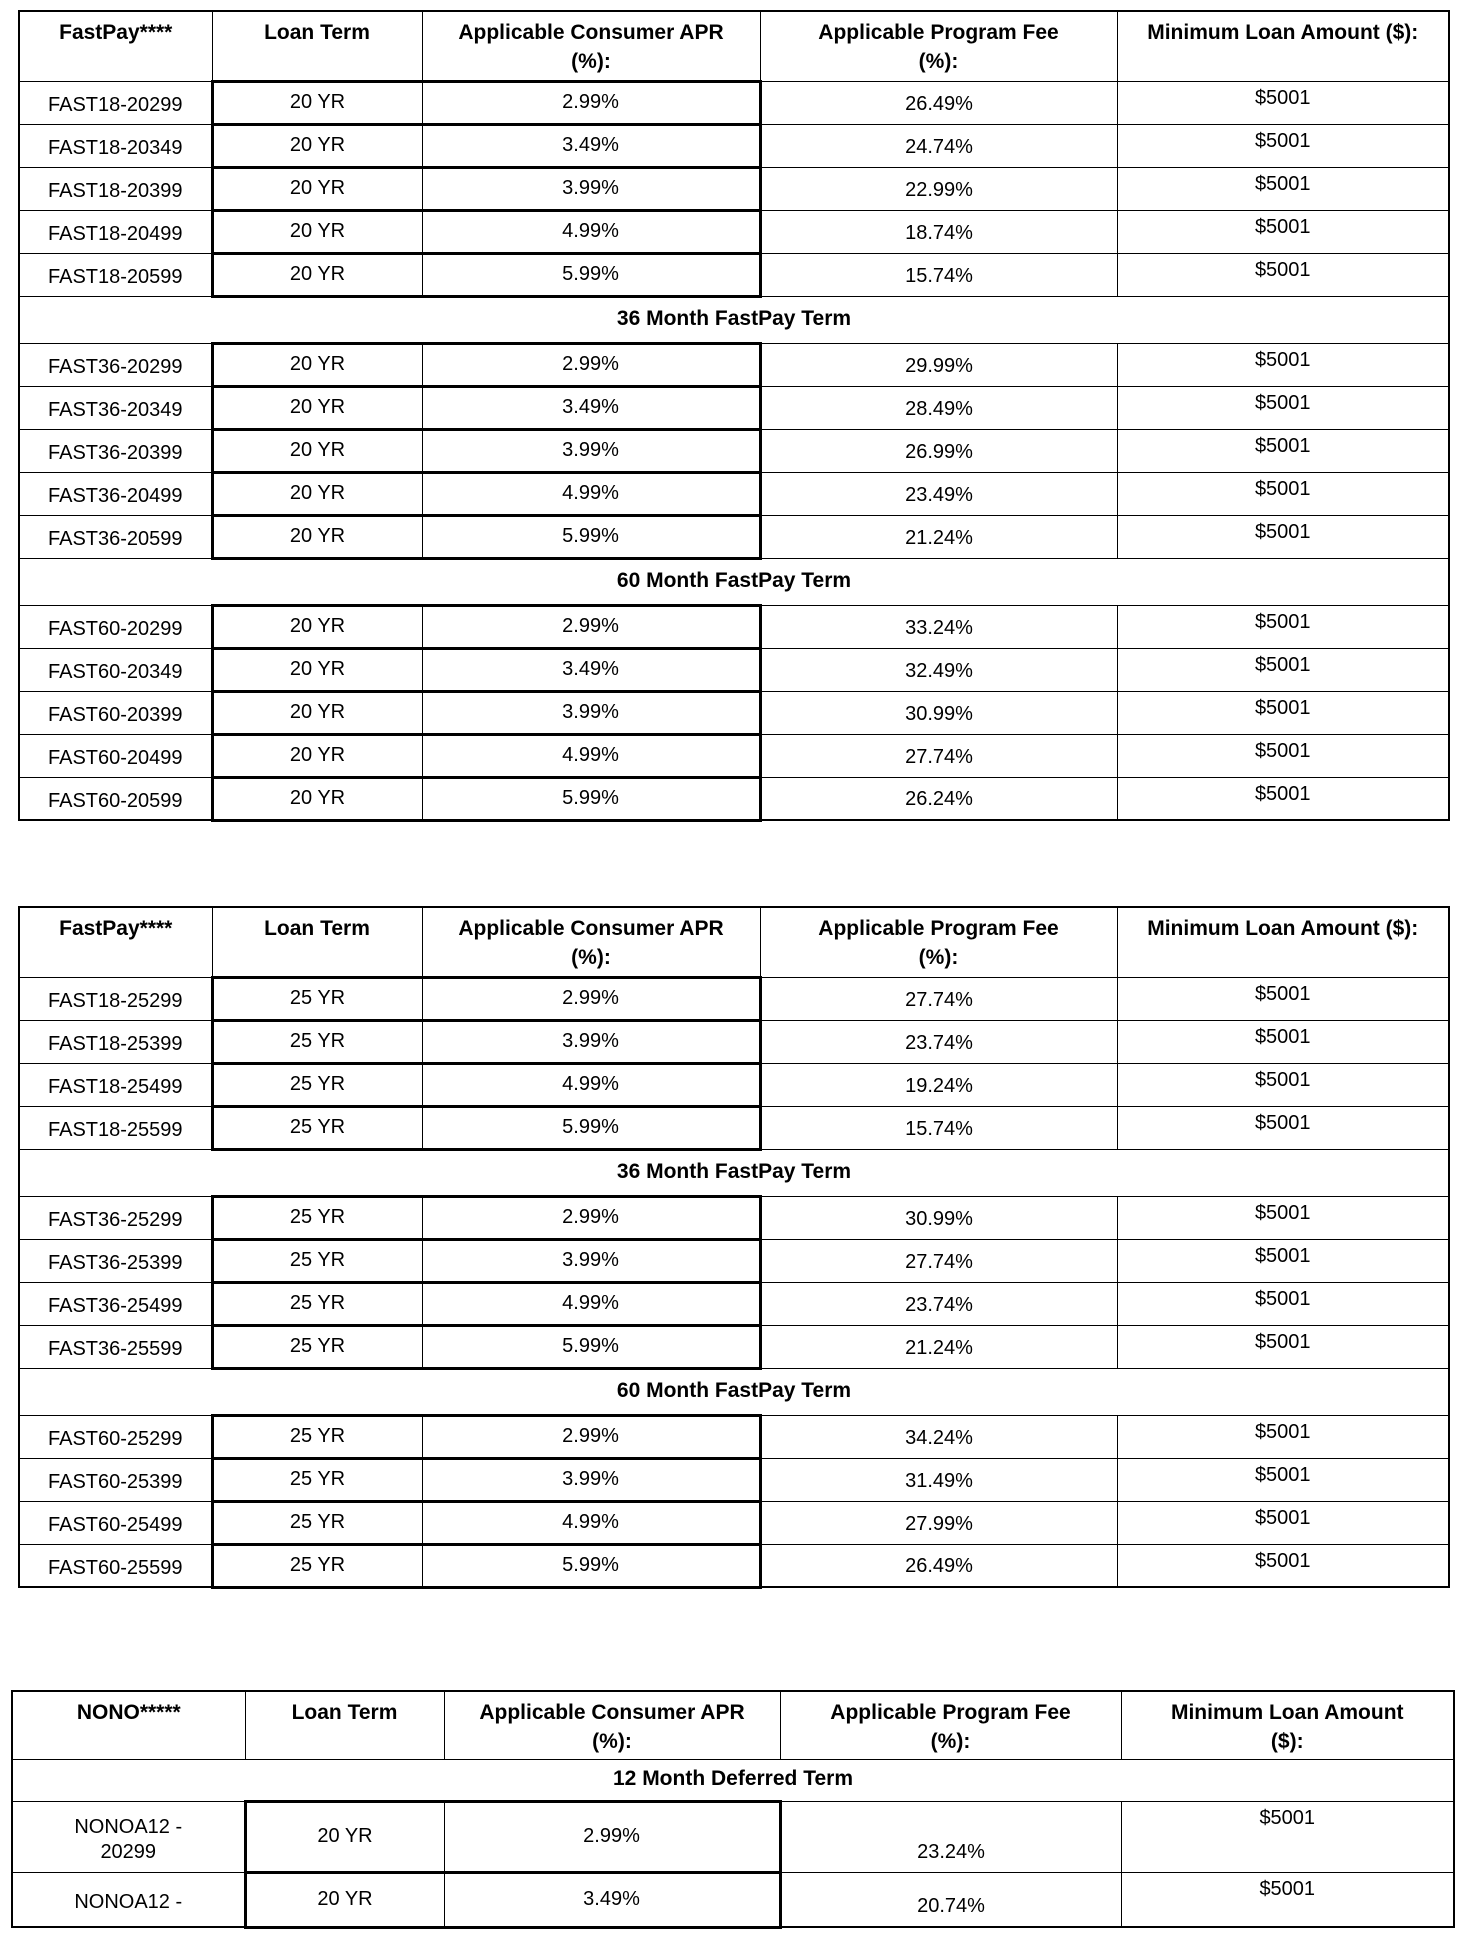  I want to click on table-row: FAST36-25399 25 YR 3.99% 27.74% $5001, so click(734, 1260).